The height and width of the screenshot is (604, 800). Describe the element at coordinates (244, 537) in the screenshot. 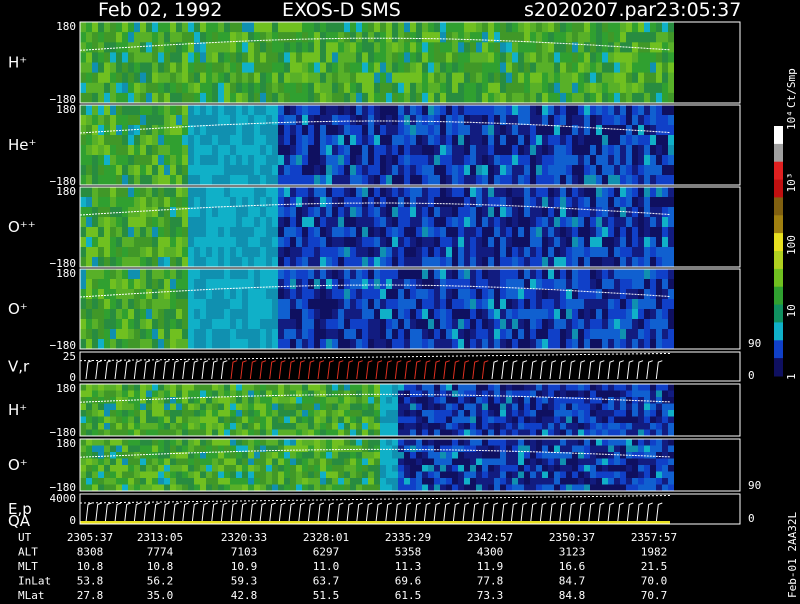

I see `table-cell: 2320:33` at that location.